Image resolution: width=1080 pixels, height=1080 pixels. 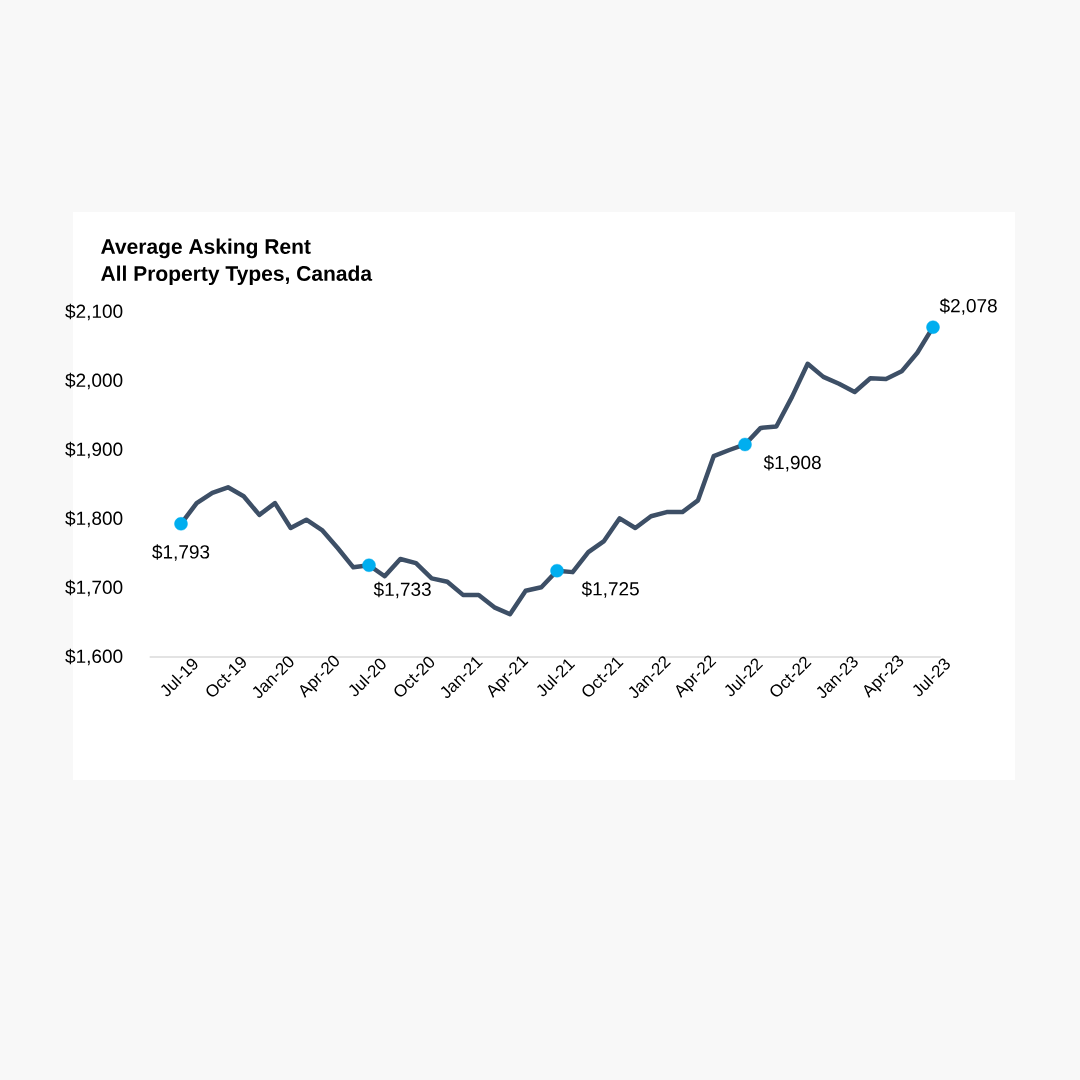 What do you see at coordinates (94, 381) in the screenshot?
I see `y-tick-label: $2,000` at bounding box center [94, 381].